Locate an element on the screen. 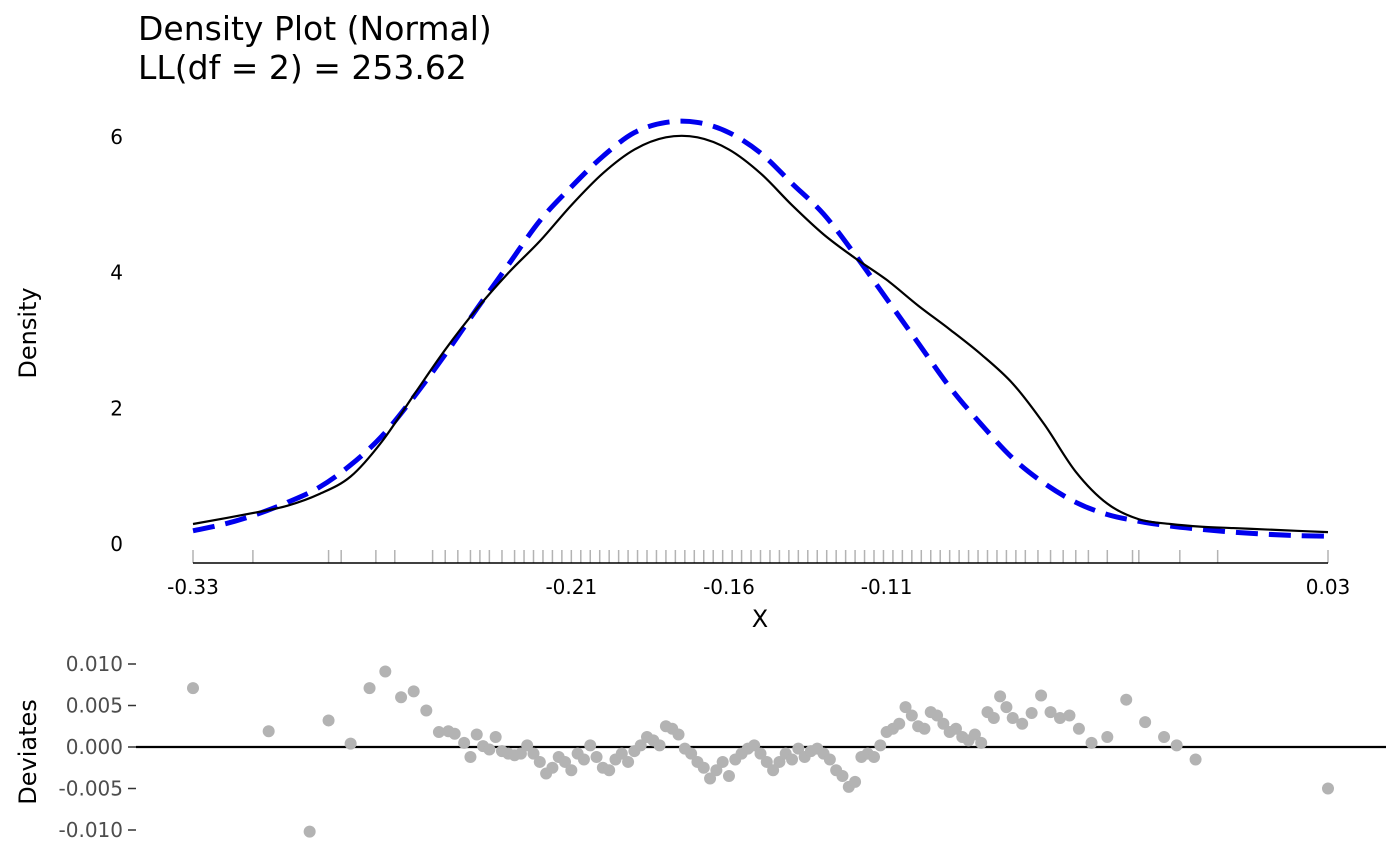  density-x-tick-label: -0.21 is located at coordinates (571, 587).